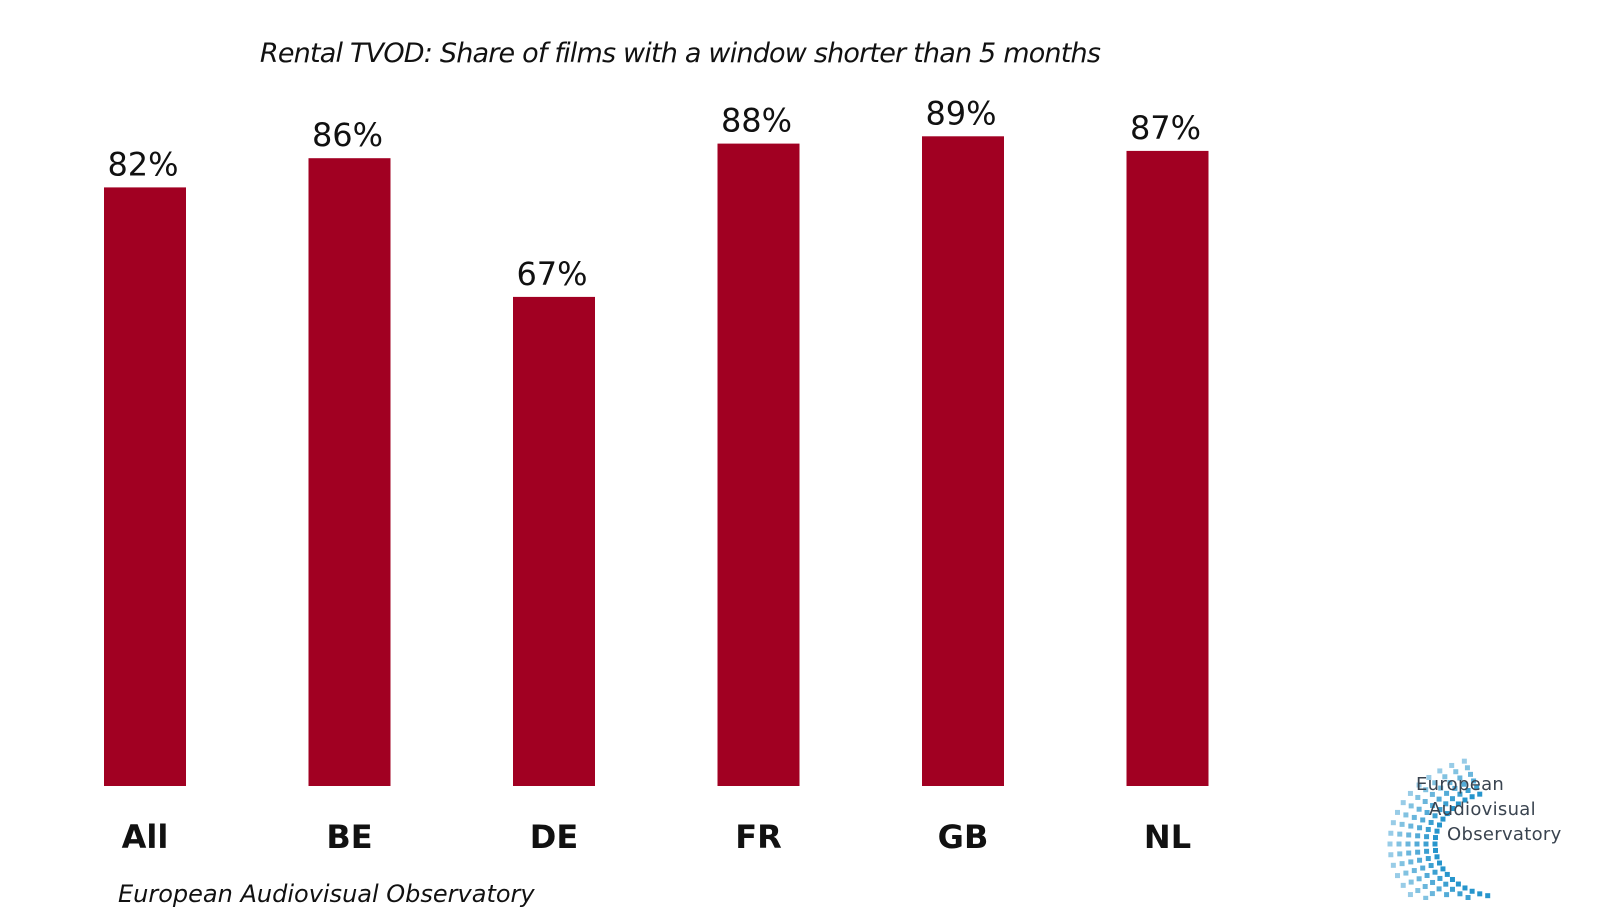 The height and width of the screenshot is (908, 1600). What do you see at coordinates (145, 486) in the screenshot?
I see `bar-all` at bounding box center [145, 486].